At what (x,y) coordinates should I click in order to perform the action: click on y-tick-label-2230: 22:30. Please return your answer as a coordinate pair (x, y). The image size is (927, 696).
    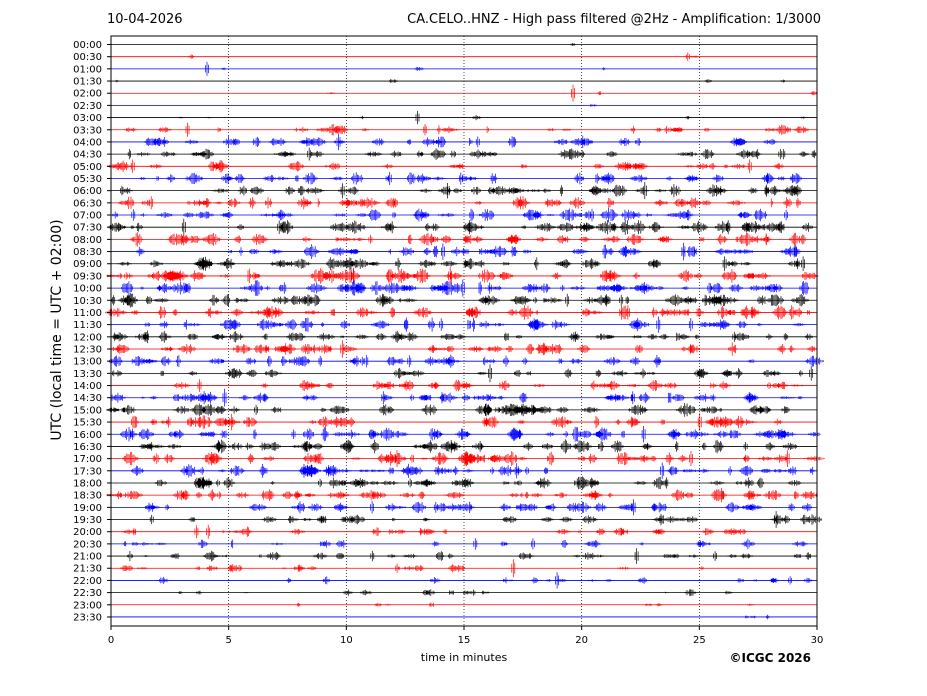
    Looking at the image, I should click on (87, 593).